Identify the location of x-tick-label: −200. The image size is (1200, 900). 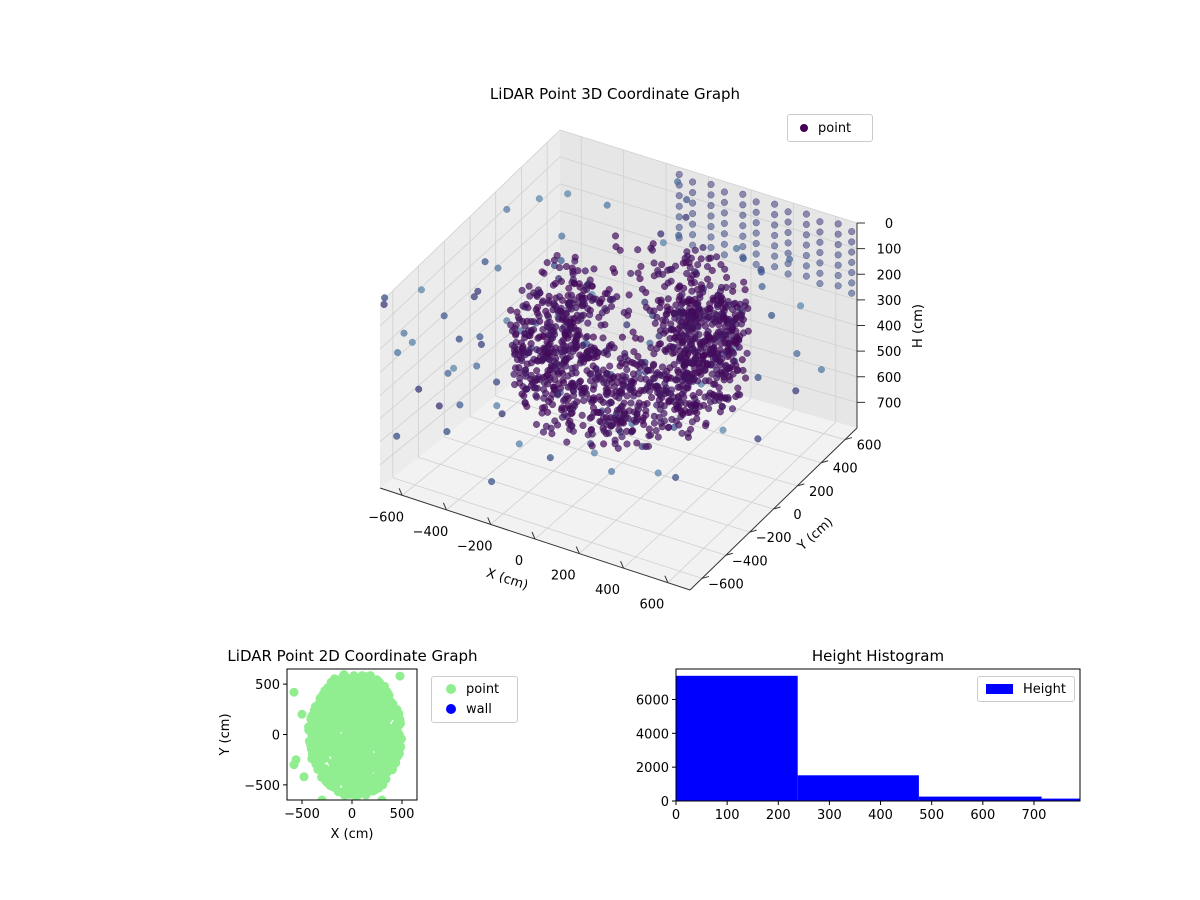
(475, 546).